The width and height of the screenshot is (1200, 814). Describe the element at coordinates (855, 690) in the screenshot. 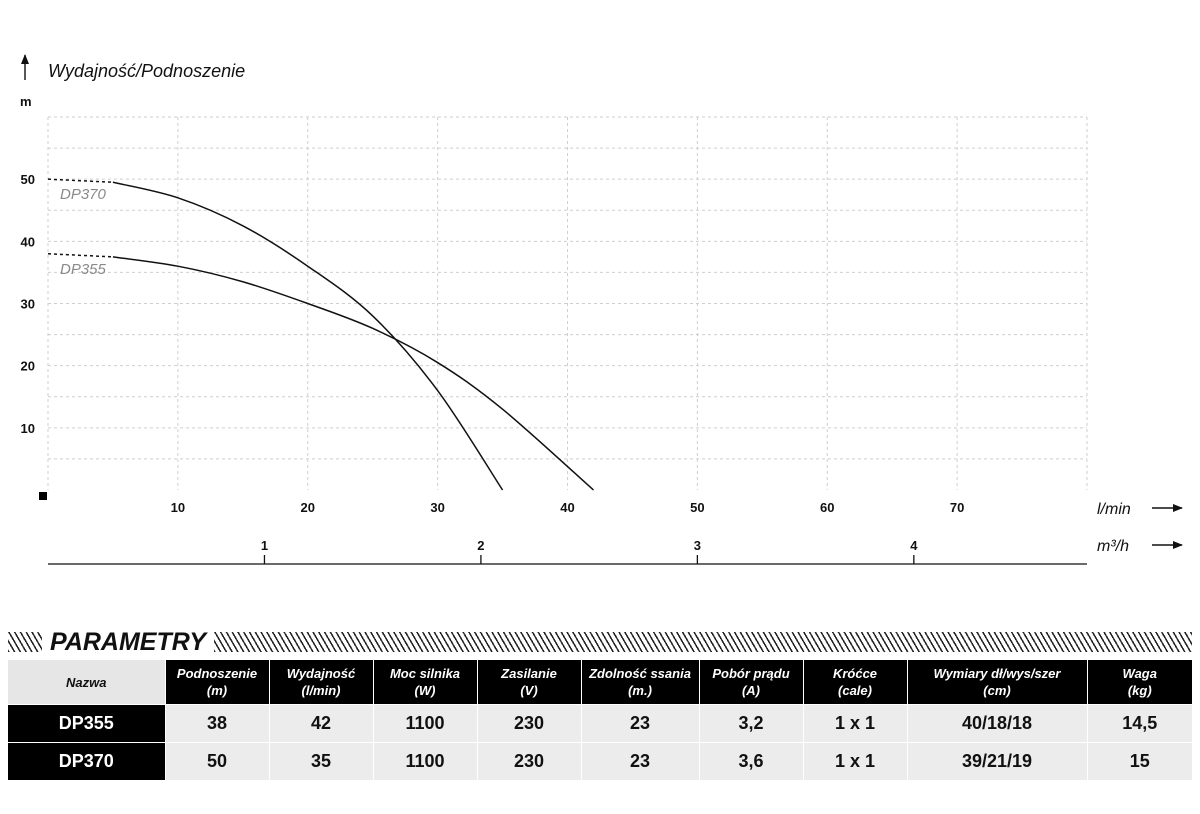

I see `header-unit: (cale)` at that location.